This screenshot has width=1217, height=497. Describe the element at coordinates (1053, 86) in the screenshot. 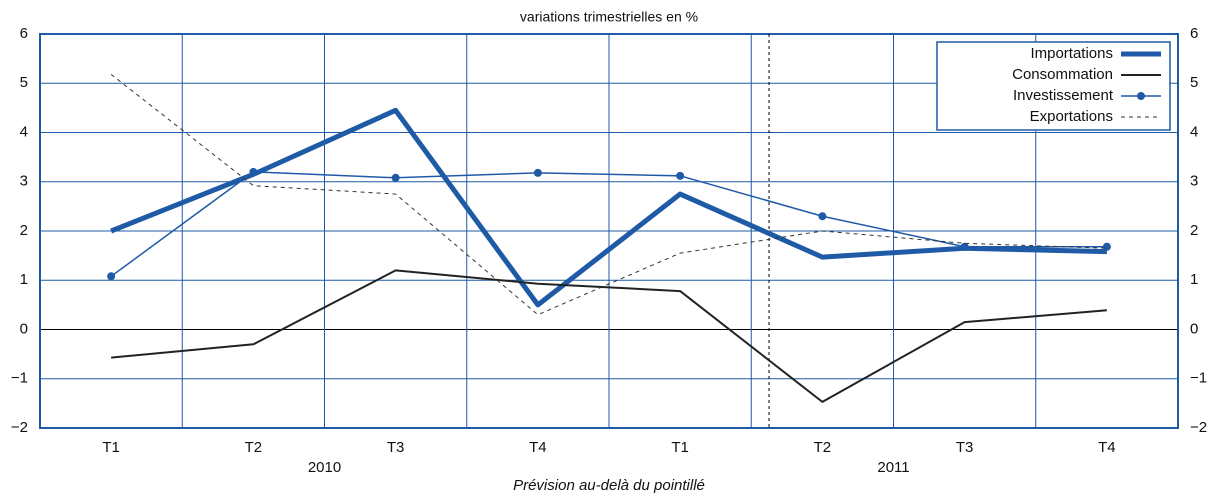

I see `legend-box` at that location.